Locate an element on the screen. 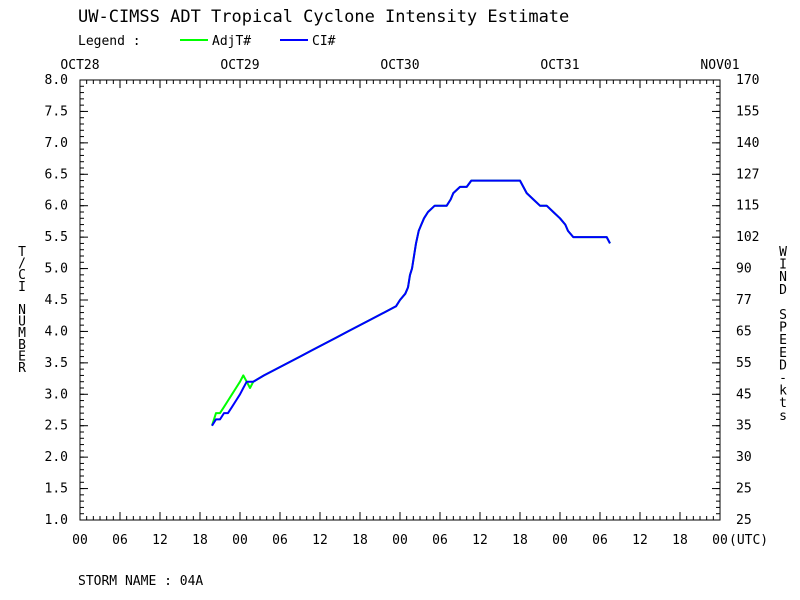  y-right-tick-label: 115 is located at coordinates (747, 206).